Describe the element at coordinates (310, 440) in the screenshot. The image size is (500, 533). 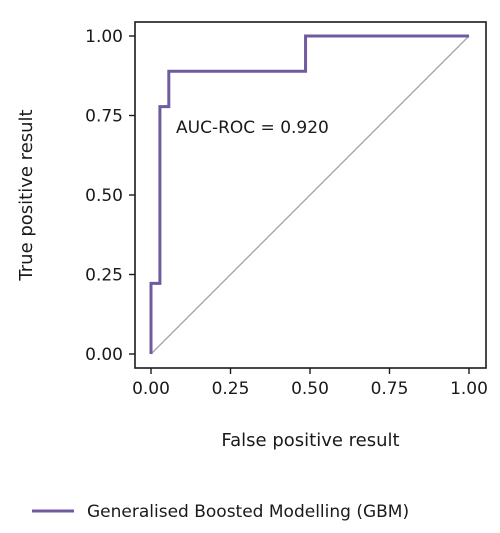
I see `x-axis-title: False positive result` at that location.